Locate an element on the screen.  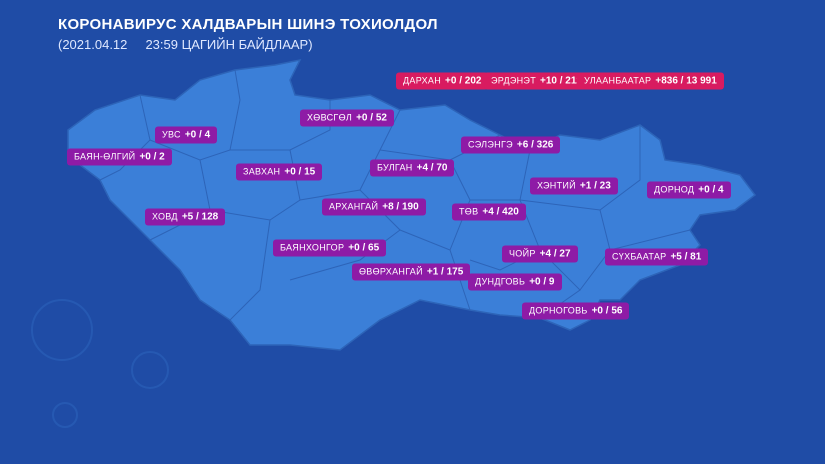
region-label: ӨВӨРХАНГАЙ +1 / 175 is located at coordinates (411, 272).